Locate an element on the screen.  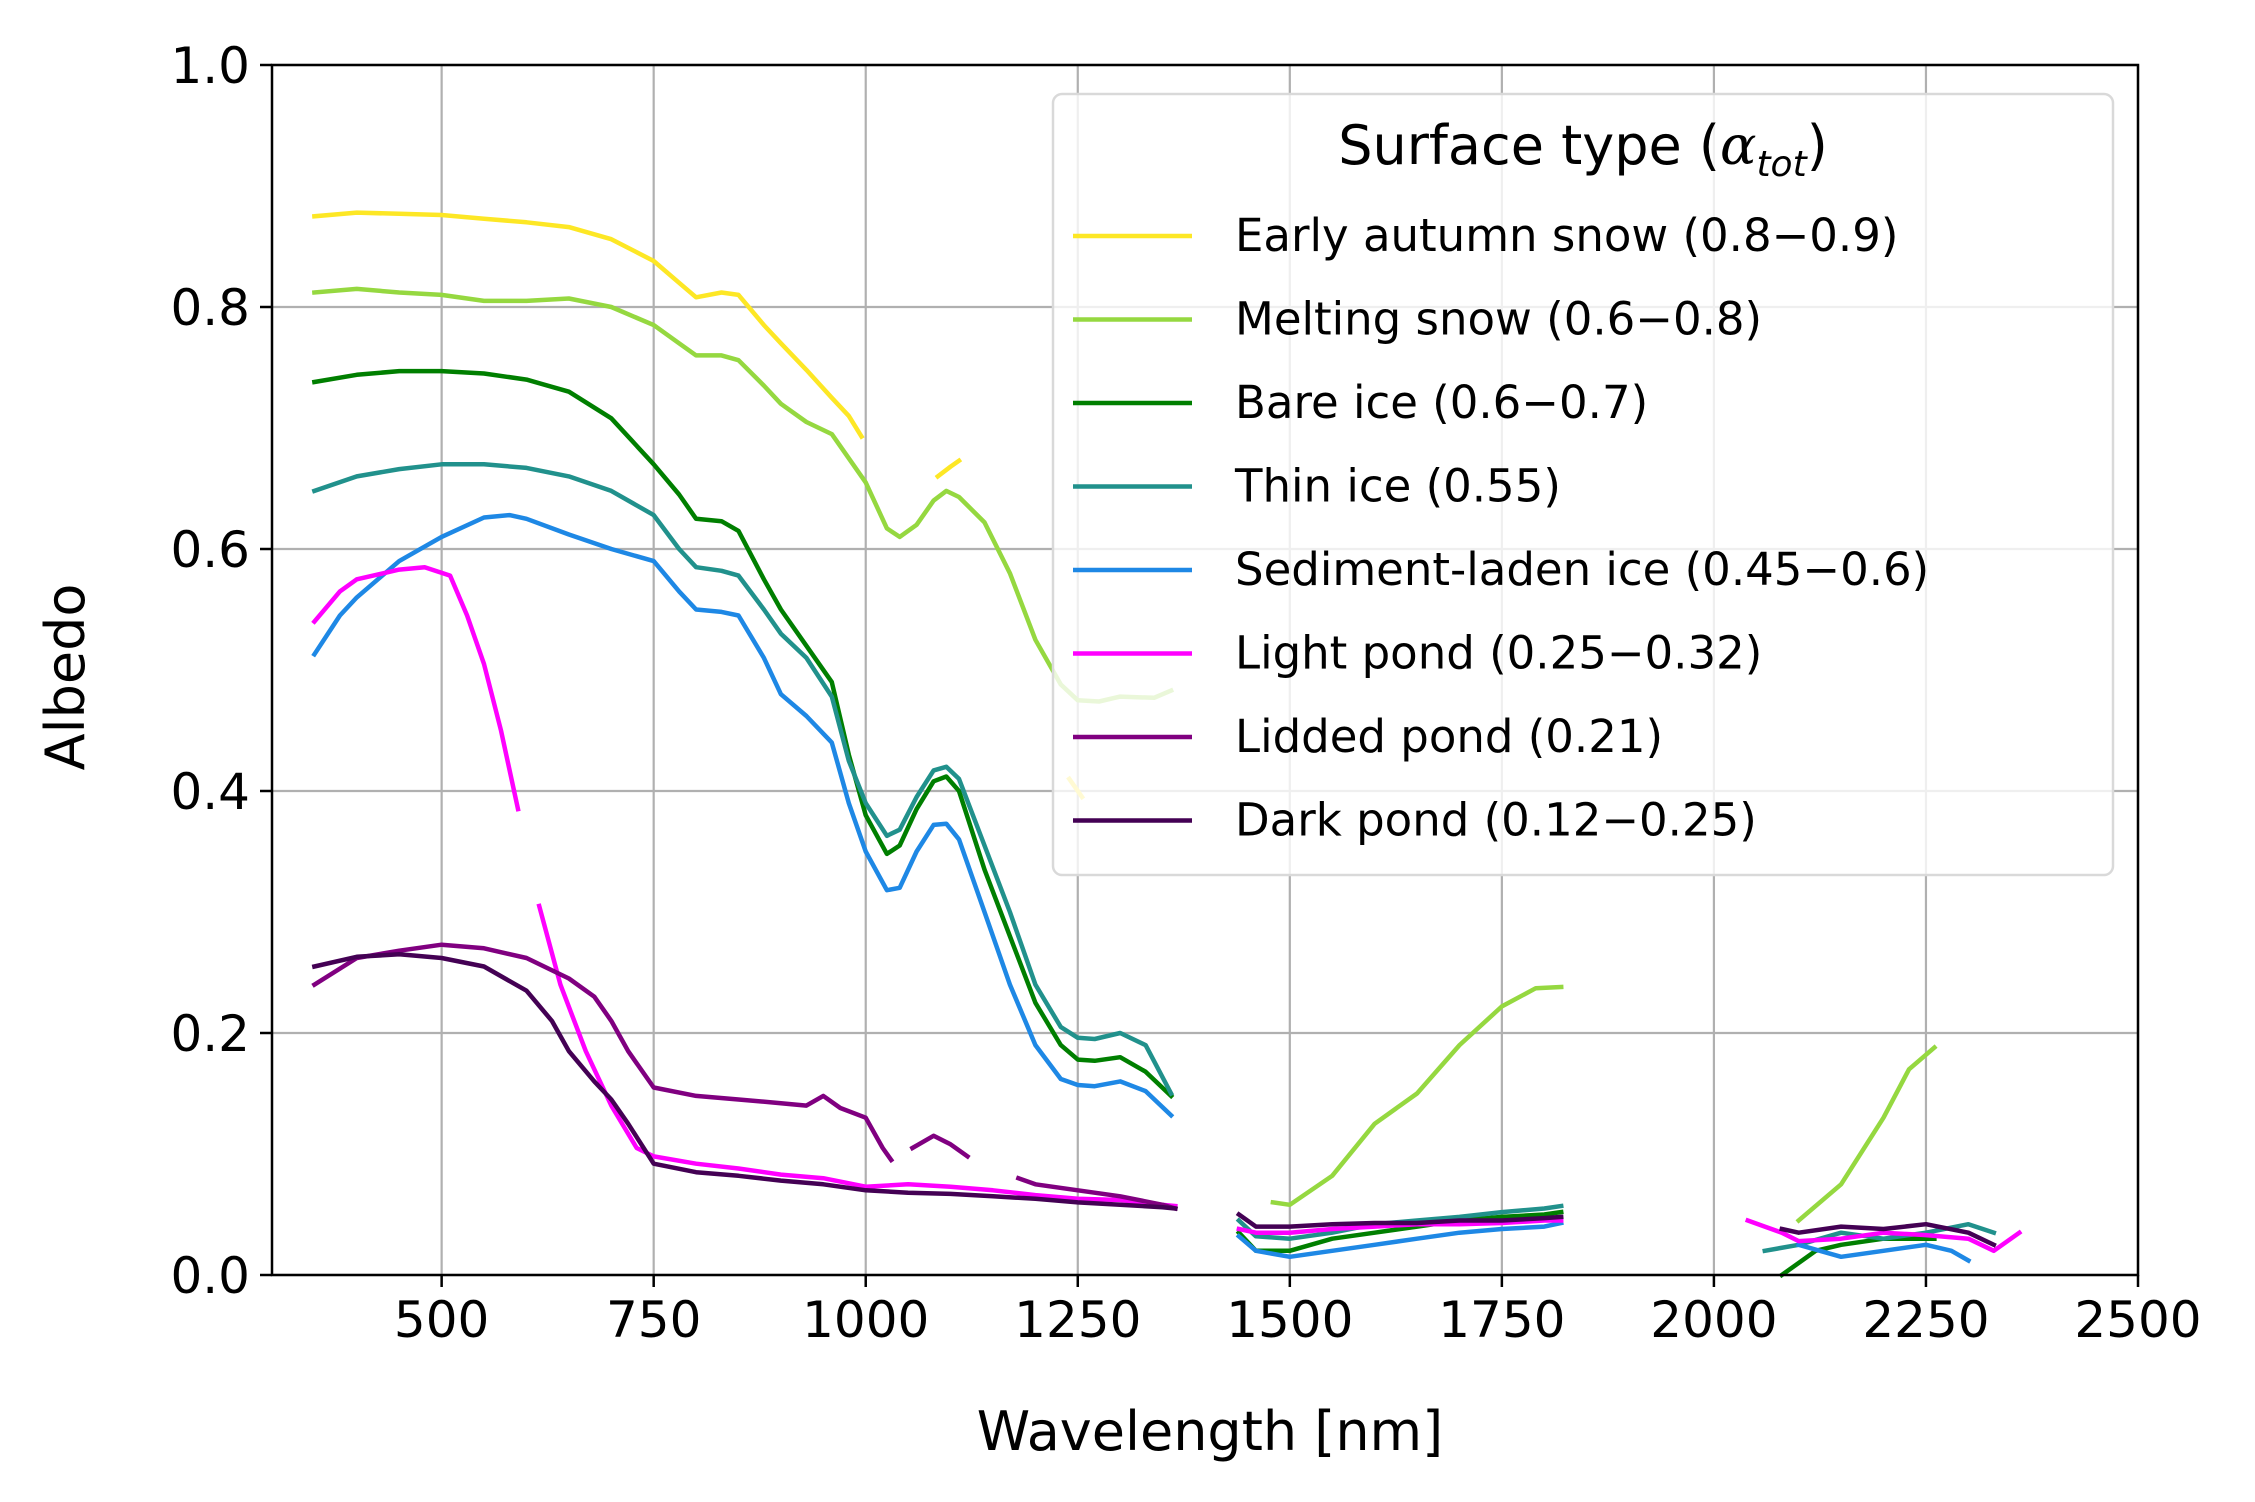
legend-title-subscript: tot is located at coordinates (1782, 164).